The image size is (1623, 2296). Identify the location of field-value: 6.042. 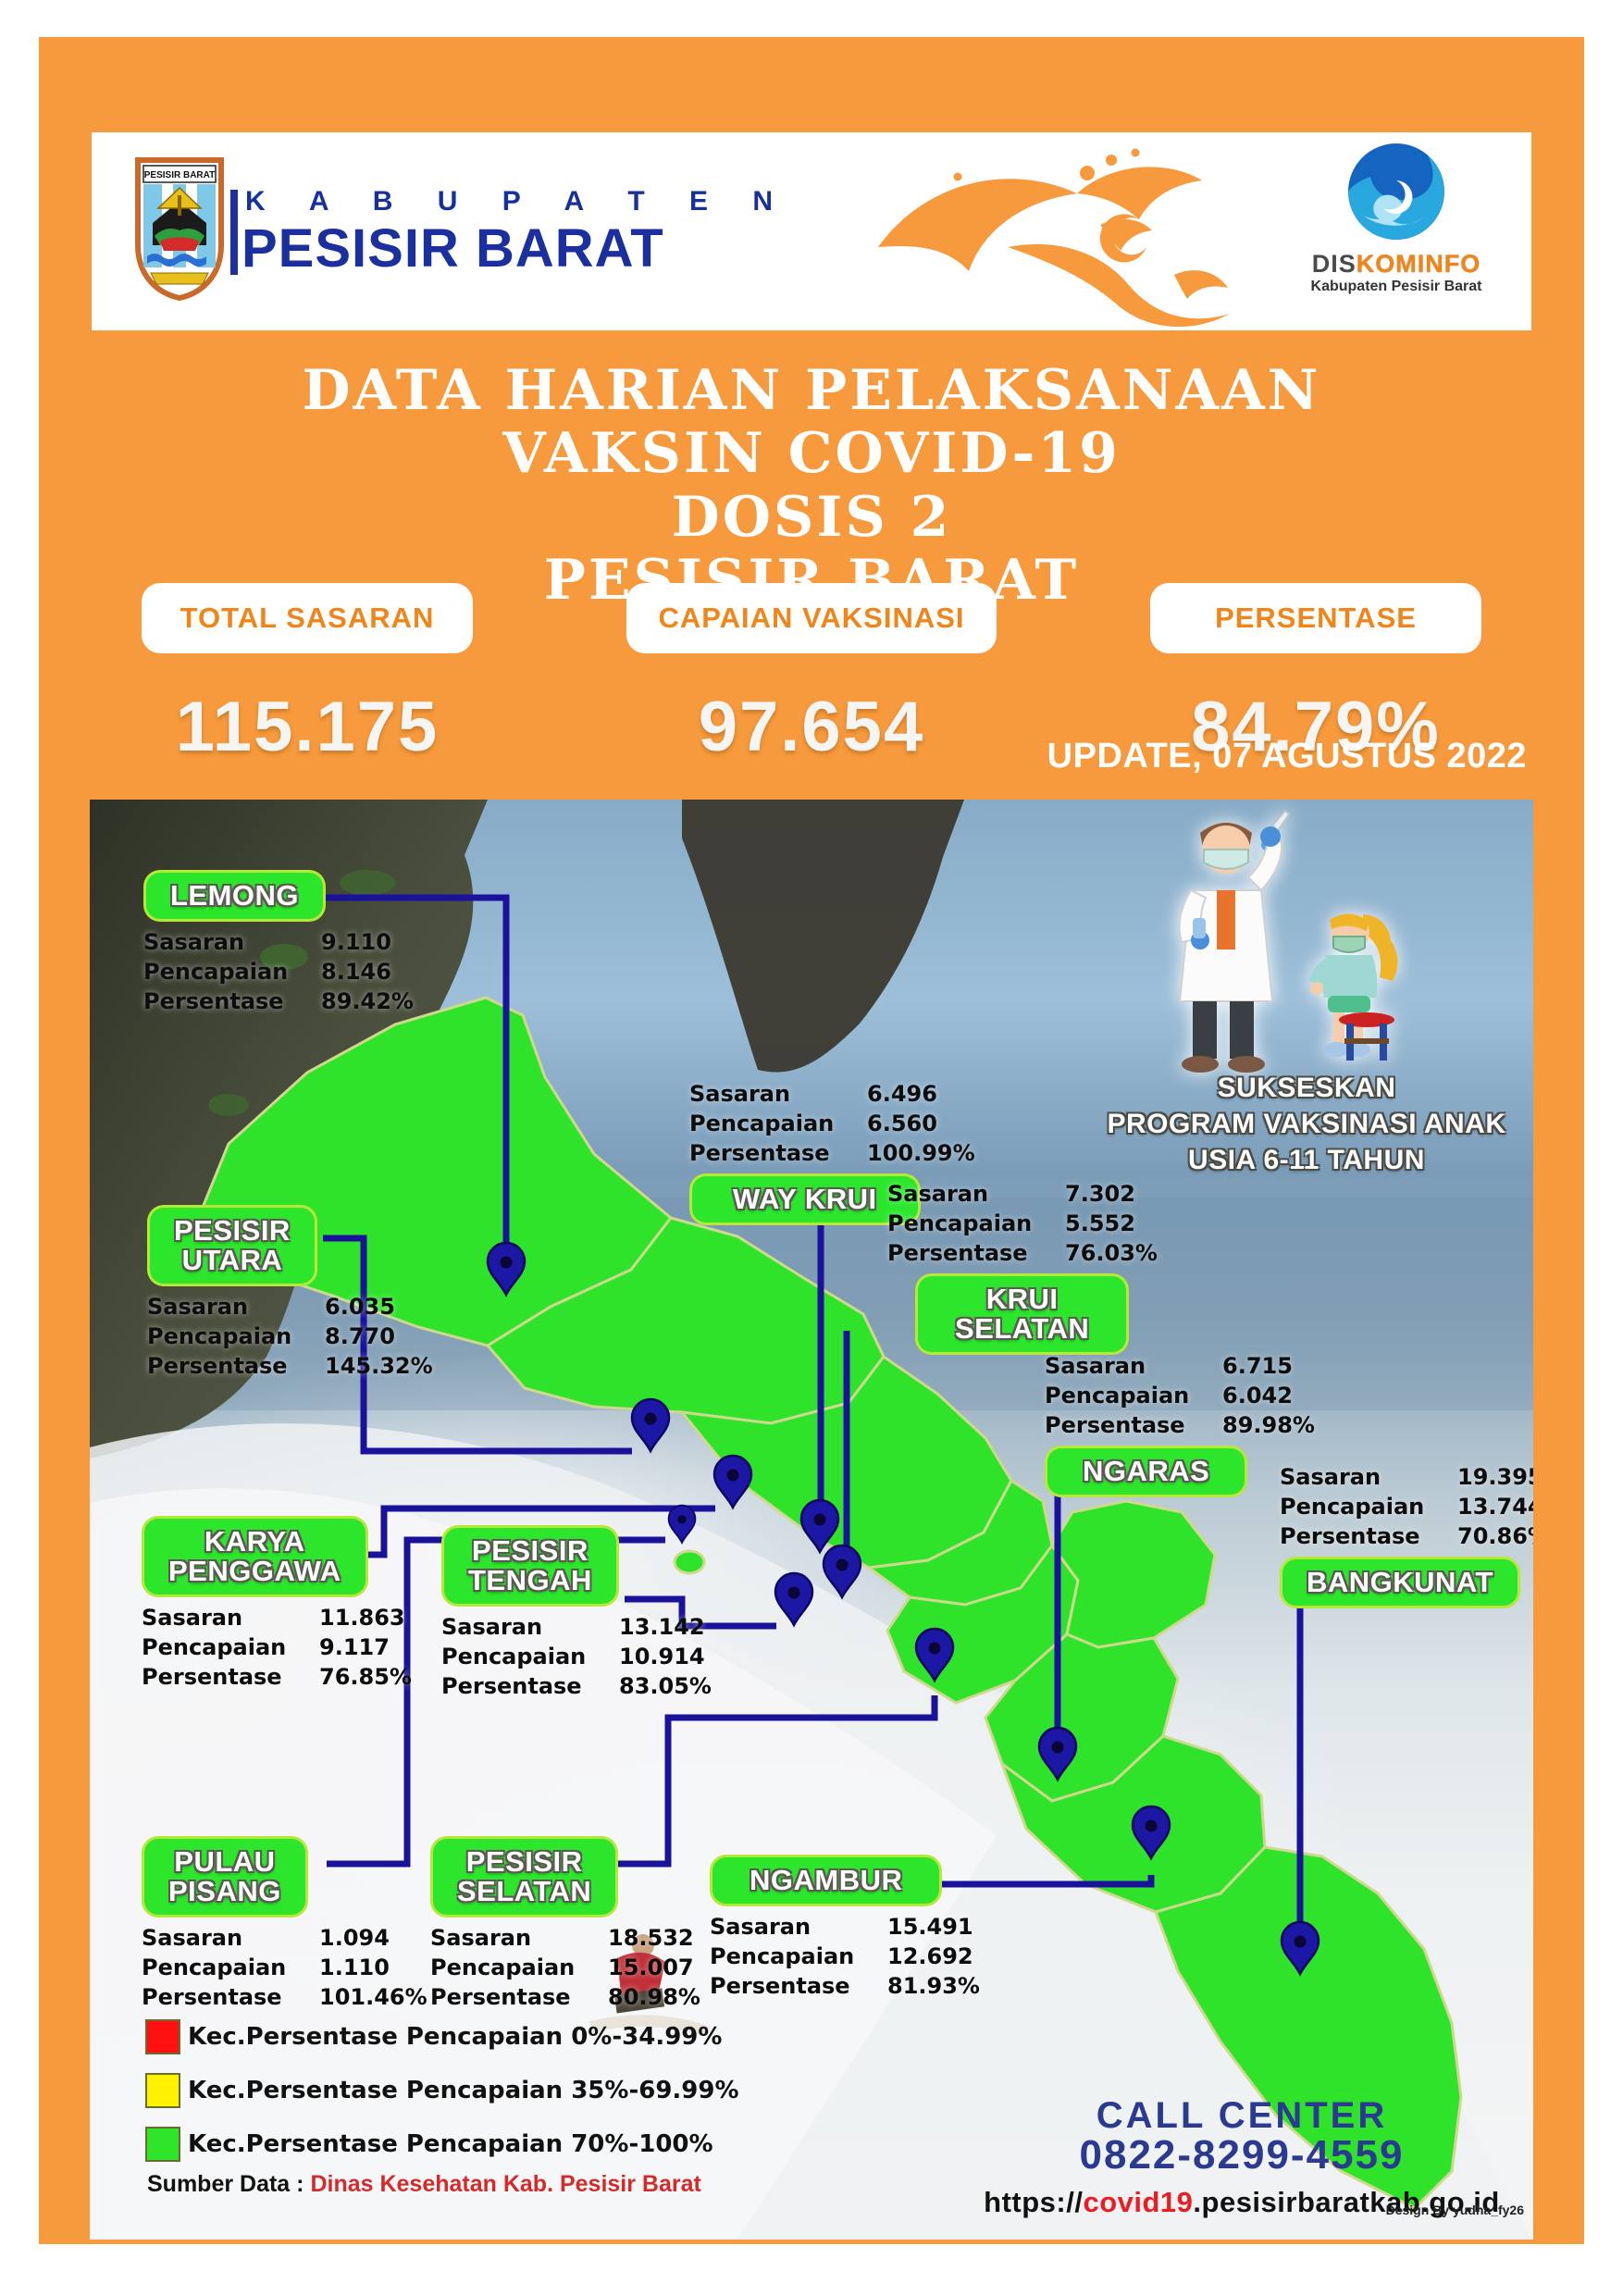
(1257, 1396).